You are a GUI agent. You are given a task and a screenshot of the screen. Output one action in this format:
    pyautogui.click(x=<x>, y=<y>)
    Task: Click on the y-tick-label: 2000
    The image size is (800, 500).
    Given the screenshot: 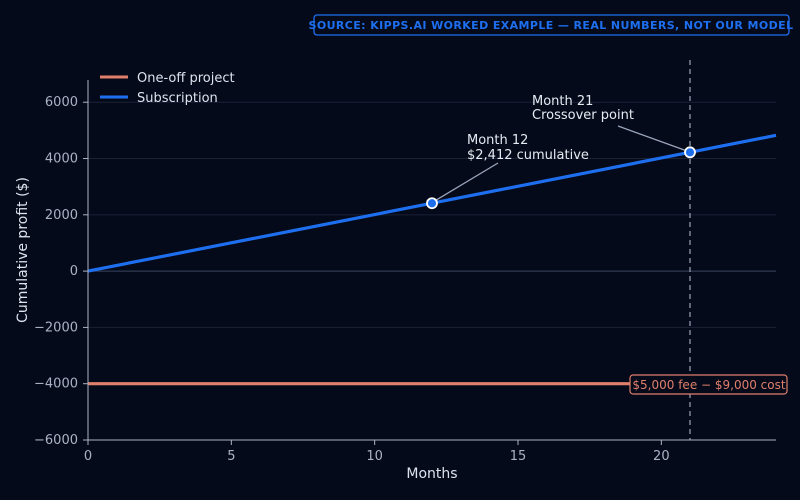 What is the action you would take?
    pyautogui.click(x=61, y=215)
    